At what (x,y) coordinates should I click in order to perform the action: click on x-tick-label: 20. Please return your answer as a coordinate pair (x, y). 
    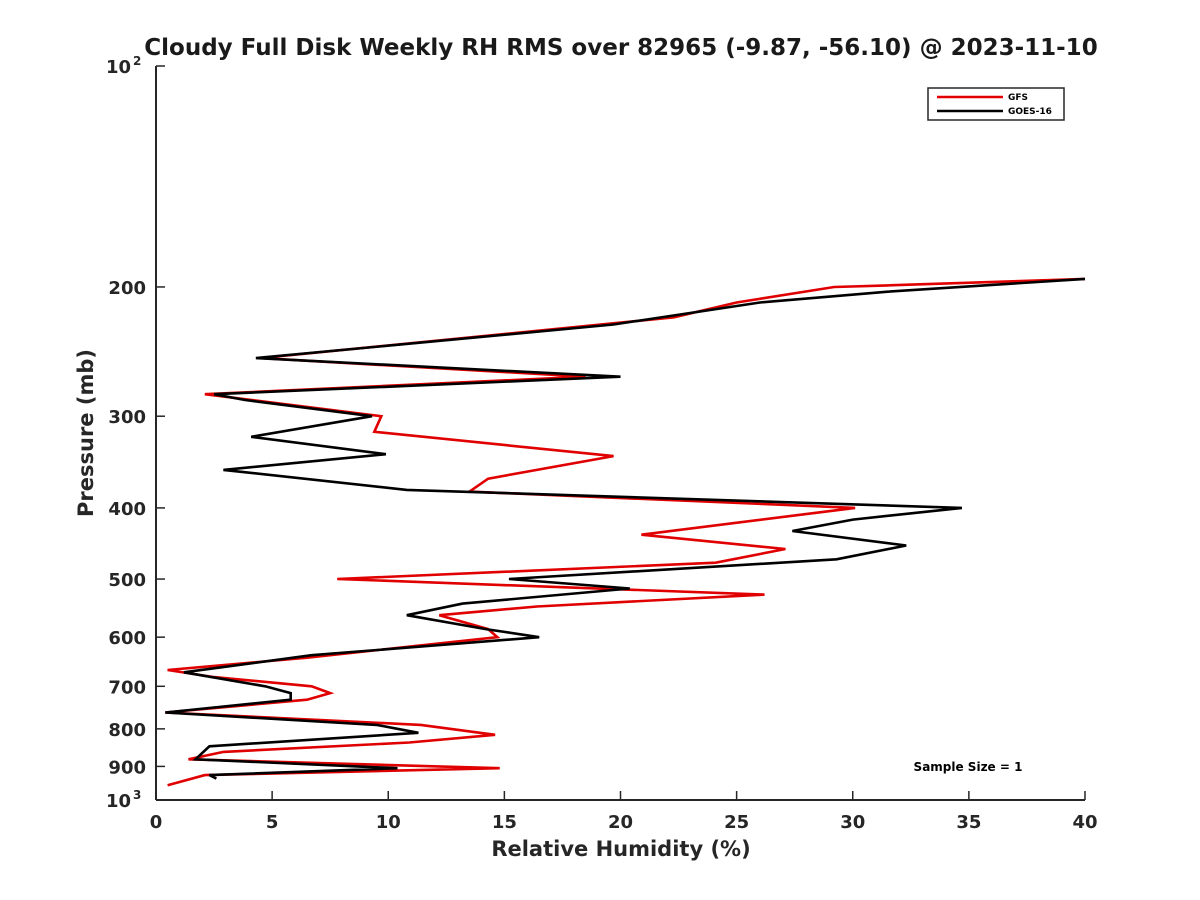
    Looking at the image, I should click on (620, 822).